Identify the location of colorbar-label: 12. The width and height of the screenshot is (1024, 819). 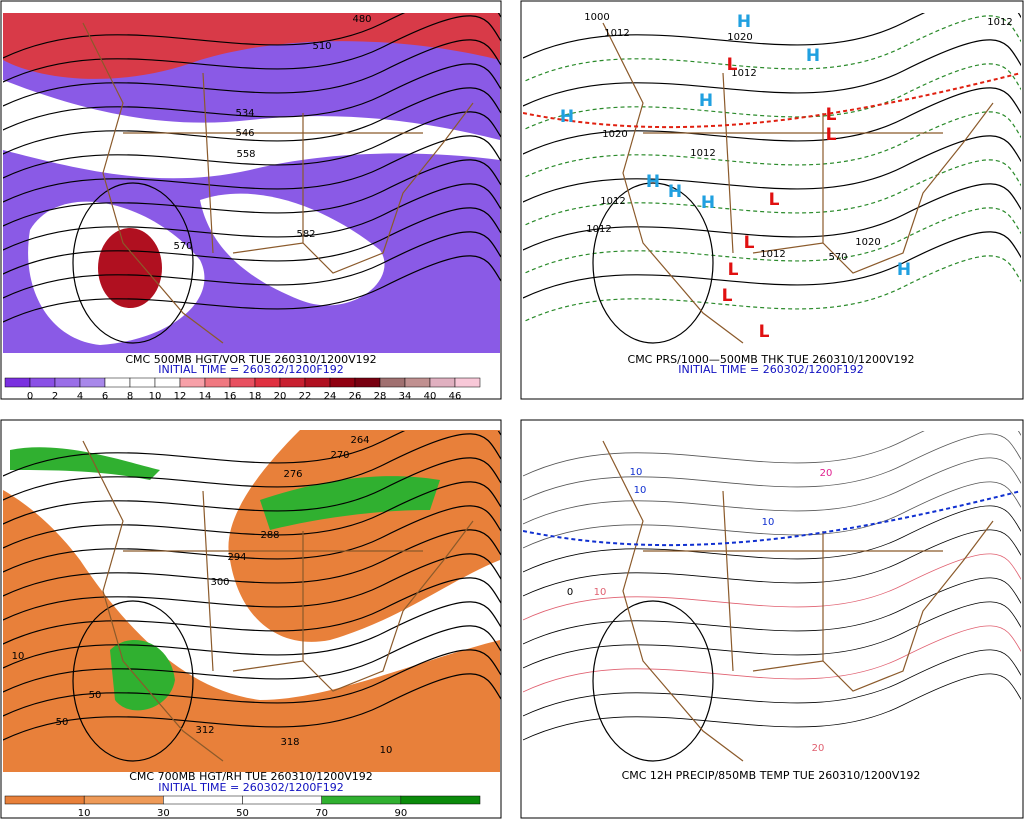
(180, 396).